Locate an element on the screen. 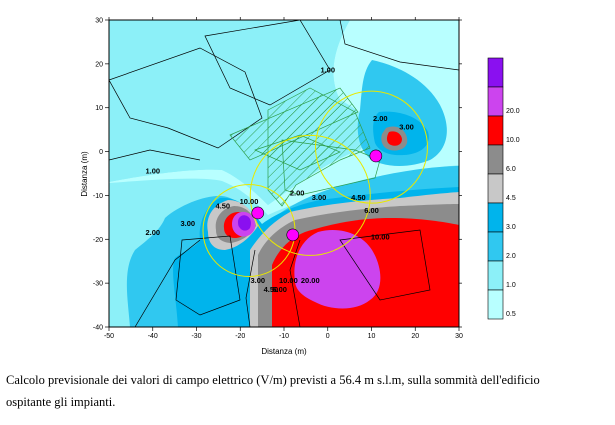  color-legend: 0.5 1.0 2.0 3.0 4.5 6.0 10.0 20.0 is located at coordinates (503, 188).